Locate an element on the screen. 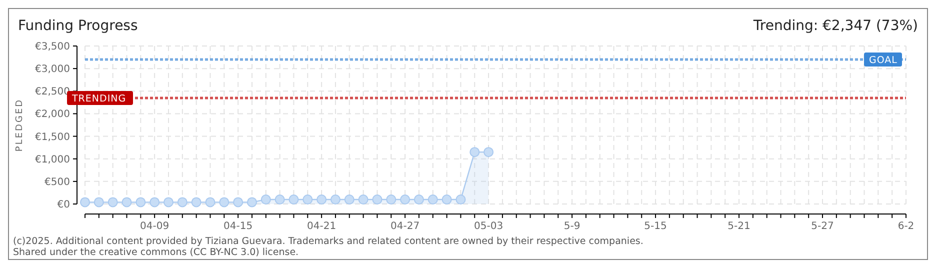 This screenshot has height=270, width=940. y-tick-label: €2,500 is located at coordinates (52, 92).